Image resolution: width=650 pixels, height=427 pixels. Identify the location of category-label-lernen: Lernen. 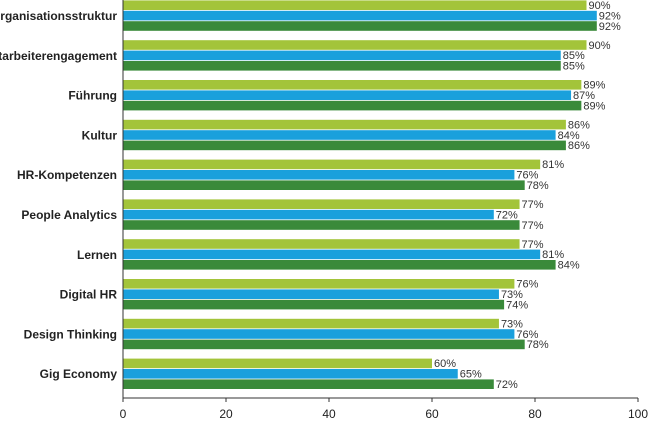
(97, 255).